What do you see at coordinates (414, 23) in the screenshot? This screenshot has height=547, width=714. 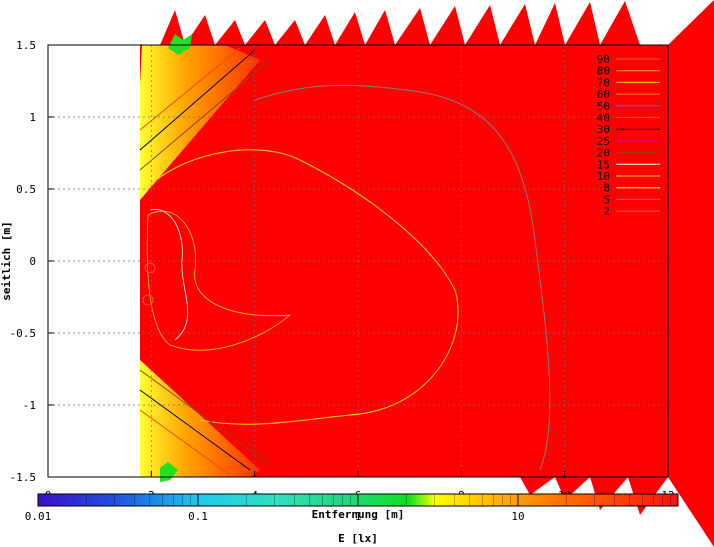 I see `edge-spikes-top` at bounding box center [414, 23].